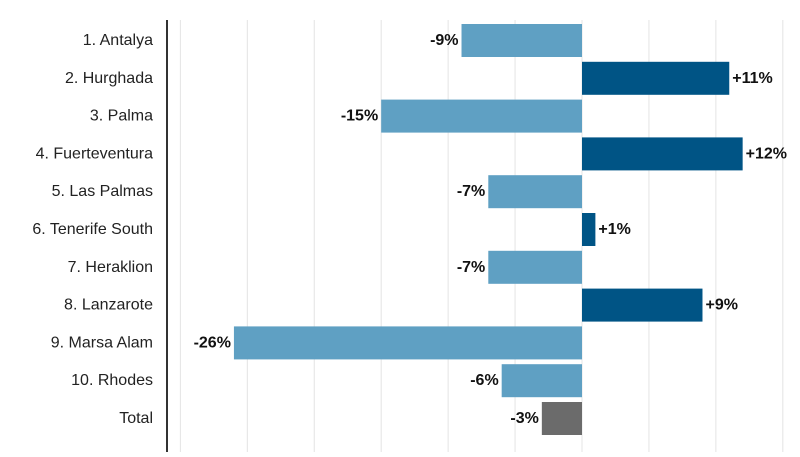  I want to click on category-label: 10. Rhodes, so click(112, 380).